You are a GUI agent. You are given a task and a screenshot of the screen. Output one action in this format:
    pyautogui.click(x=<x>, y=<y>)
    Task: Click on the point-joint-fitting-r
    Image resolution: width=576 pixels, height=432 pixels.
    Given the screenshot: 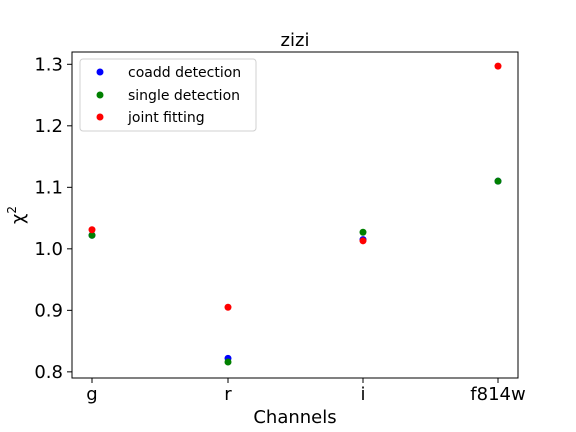 What is the action you would take?
    pyautogui.click(x=228, y=307)
    